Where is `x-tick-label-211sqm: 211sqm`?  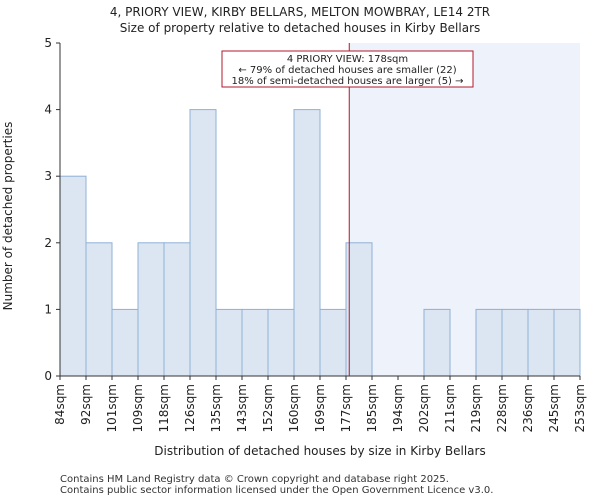 x-tick-label-211sqm: 211sqm is located at coordinates (450, 408).